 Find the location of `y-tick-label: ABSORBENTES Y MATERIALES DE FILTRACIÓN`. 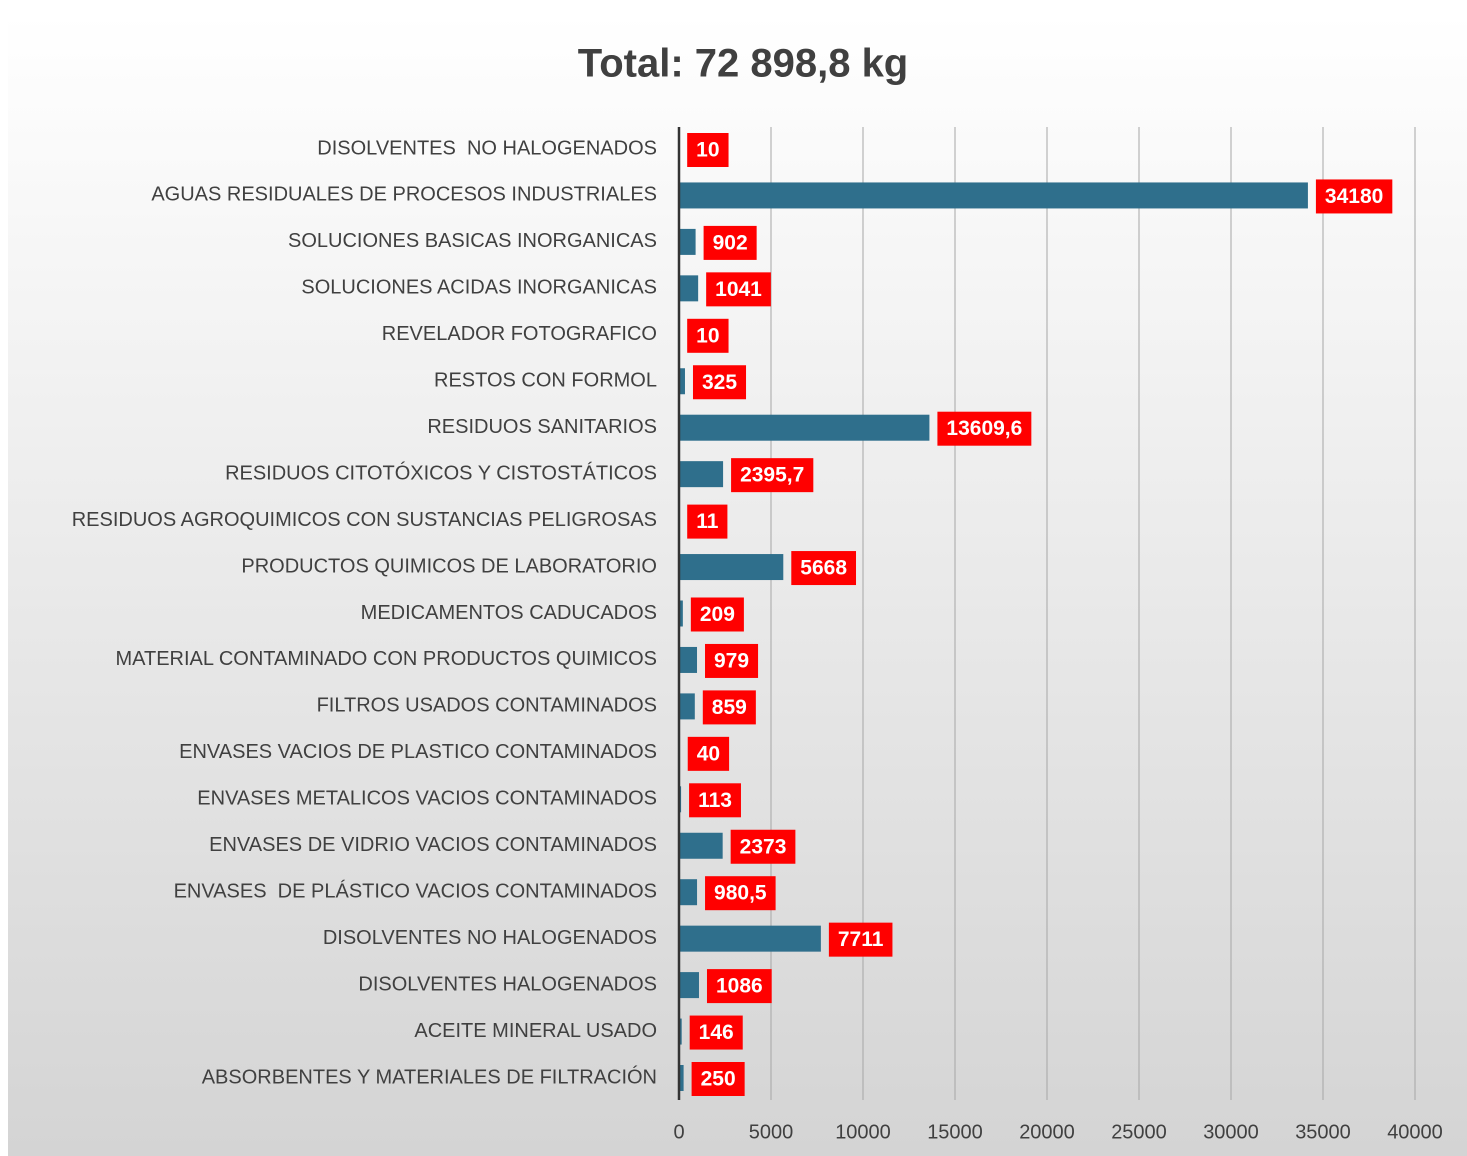

y-tick-label: ABSORBENTES Y MATERIALES DE FILTRACIÓN is located at coordinates (429, 1076).